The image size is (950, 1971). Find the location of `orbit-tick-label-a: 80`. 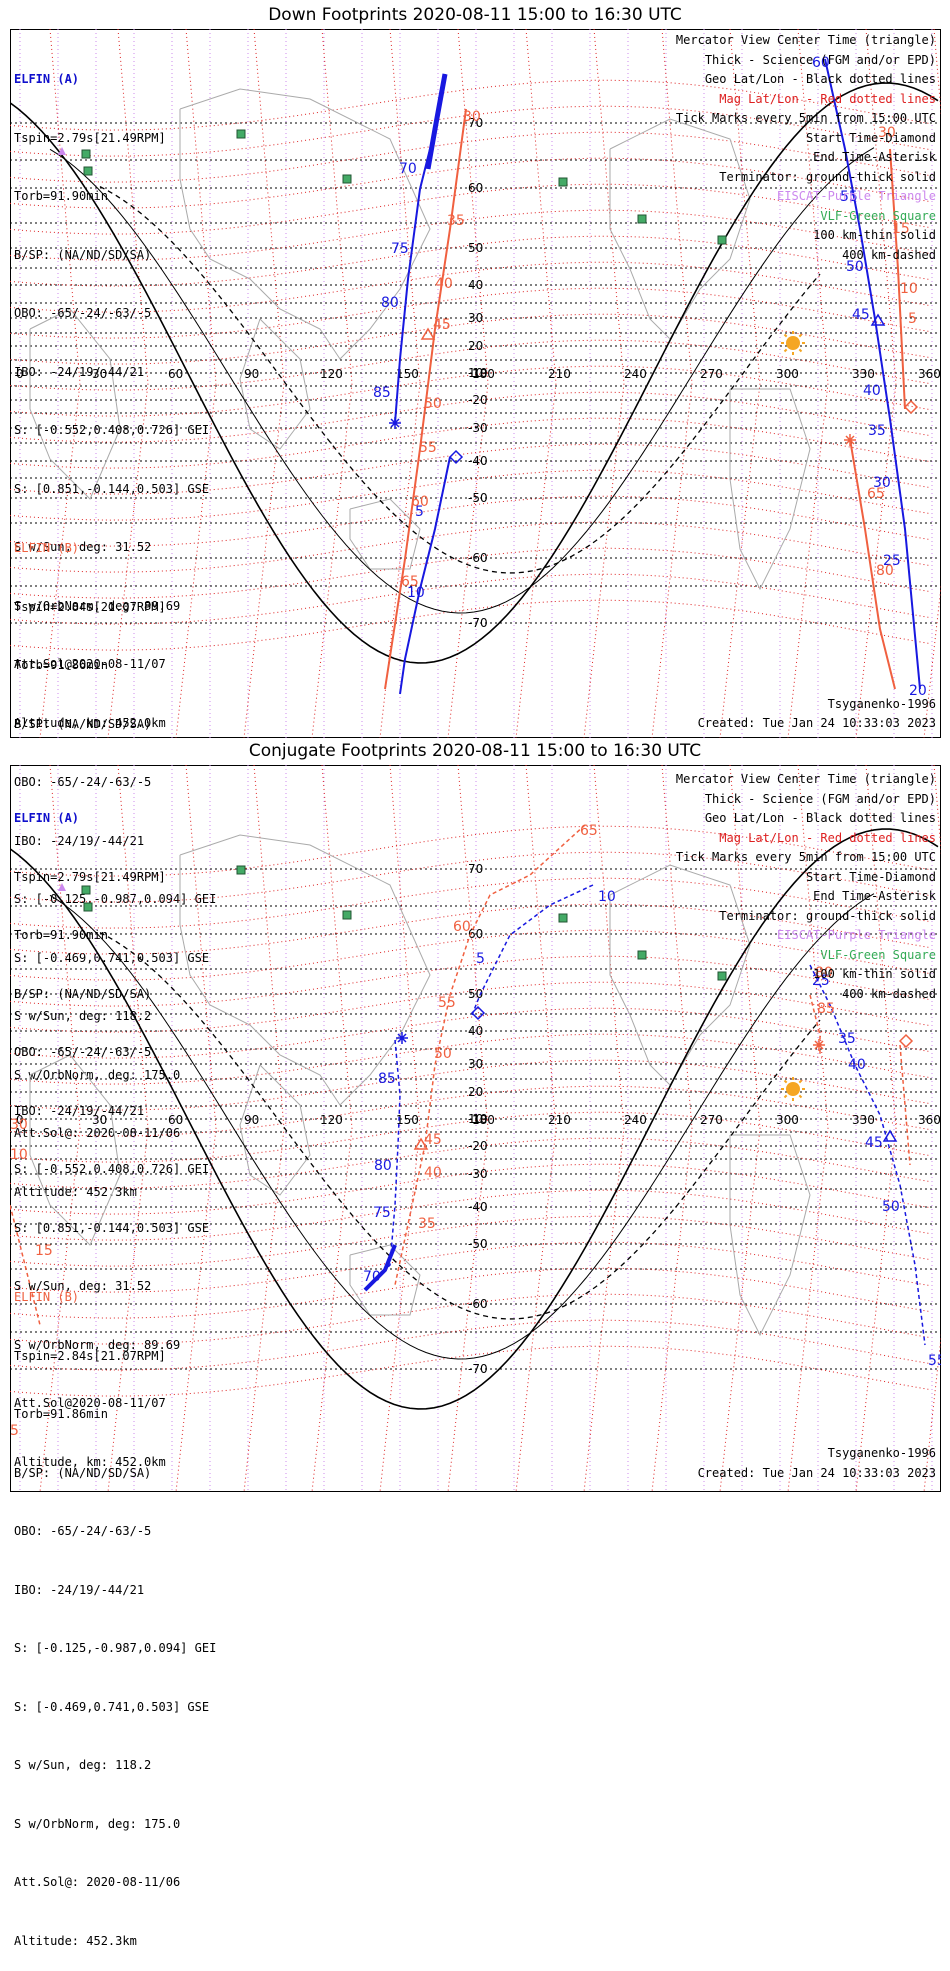

orbit-tick-label-a: 80 is located at coordinates (383, 1166).